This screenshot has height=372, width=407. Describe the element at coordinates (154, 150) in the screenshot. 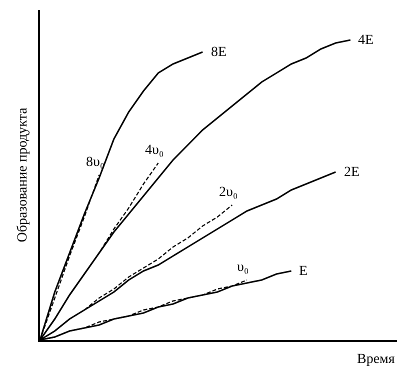

I see `series-label: 4υ₀` at that location.